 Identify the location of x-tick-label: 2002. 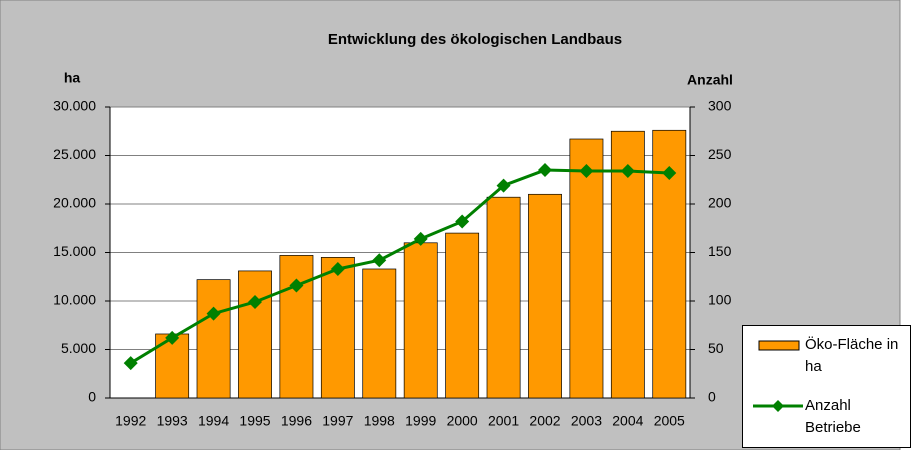
(544, 421).